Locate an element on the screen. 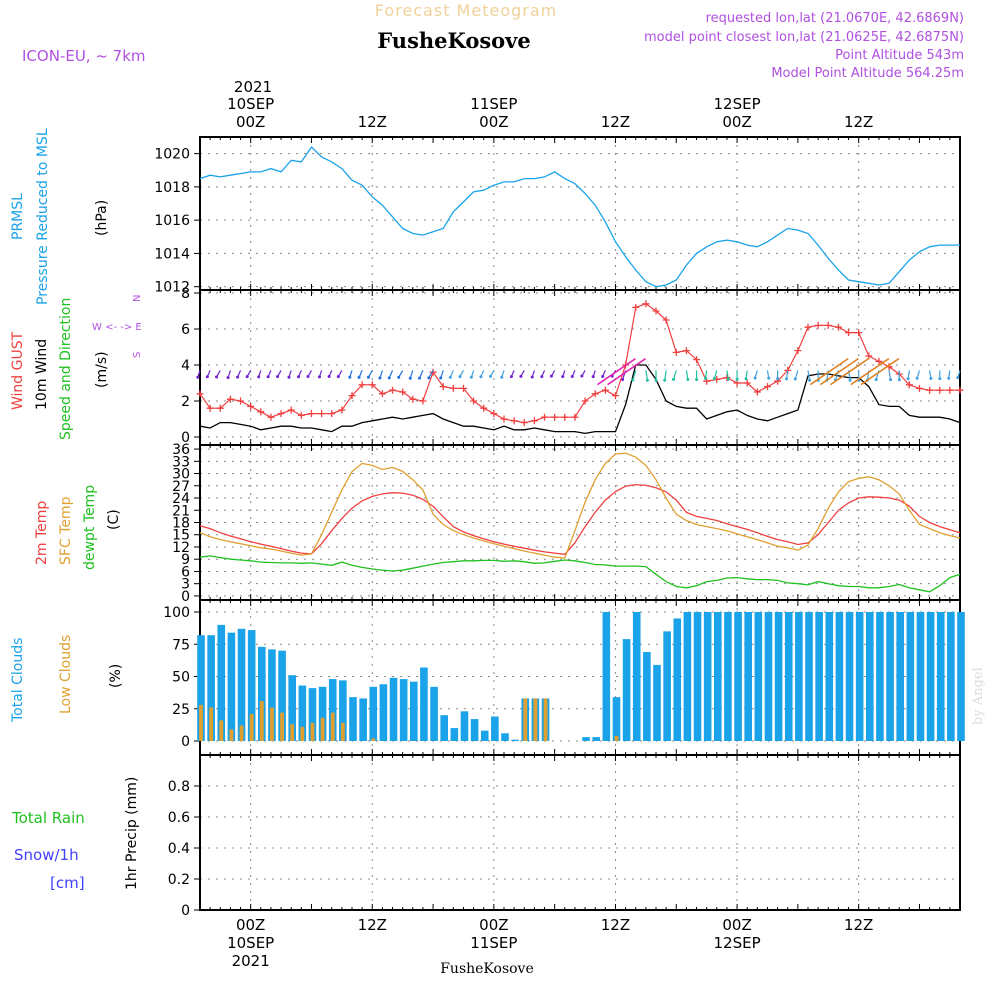  top-date-label: 10SEP is located at coordinates (250, 104).